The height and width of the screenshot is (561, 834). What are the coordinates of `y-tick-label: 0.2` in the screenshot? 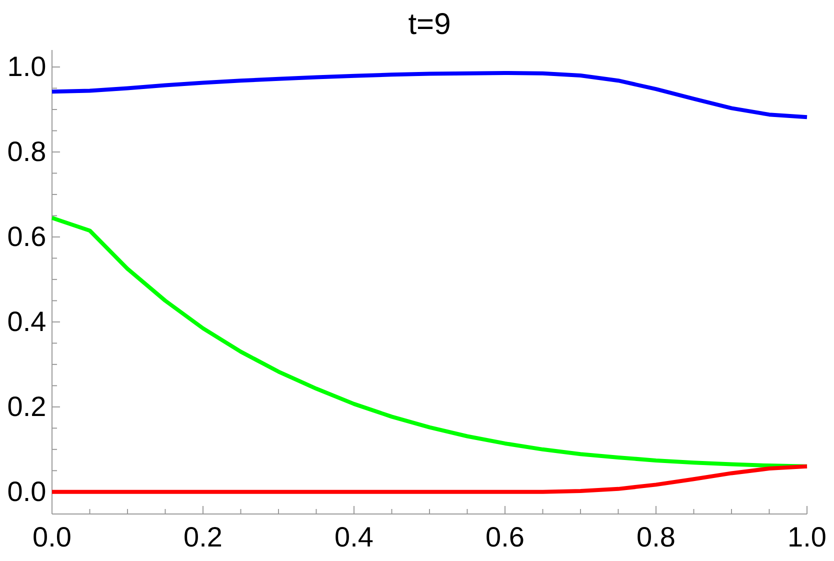 It's located at (26, 406).